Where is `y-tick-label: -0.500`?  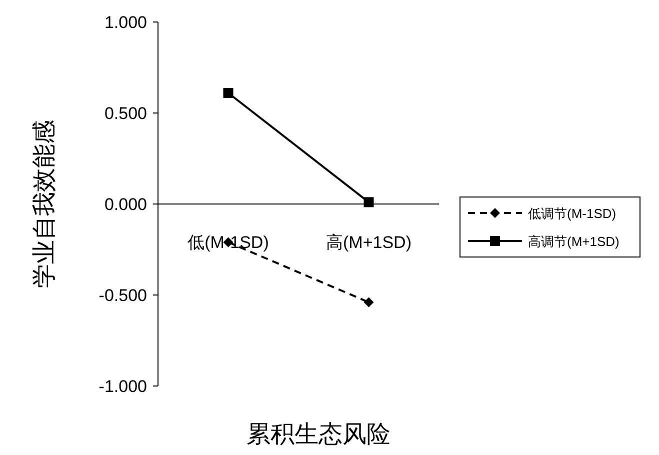
y-tick-label: -0.500 is located at coordinates (122, 295).